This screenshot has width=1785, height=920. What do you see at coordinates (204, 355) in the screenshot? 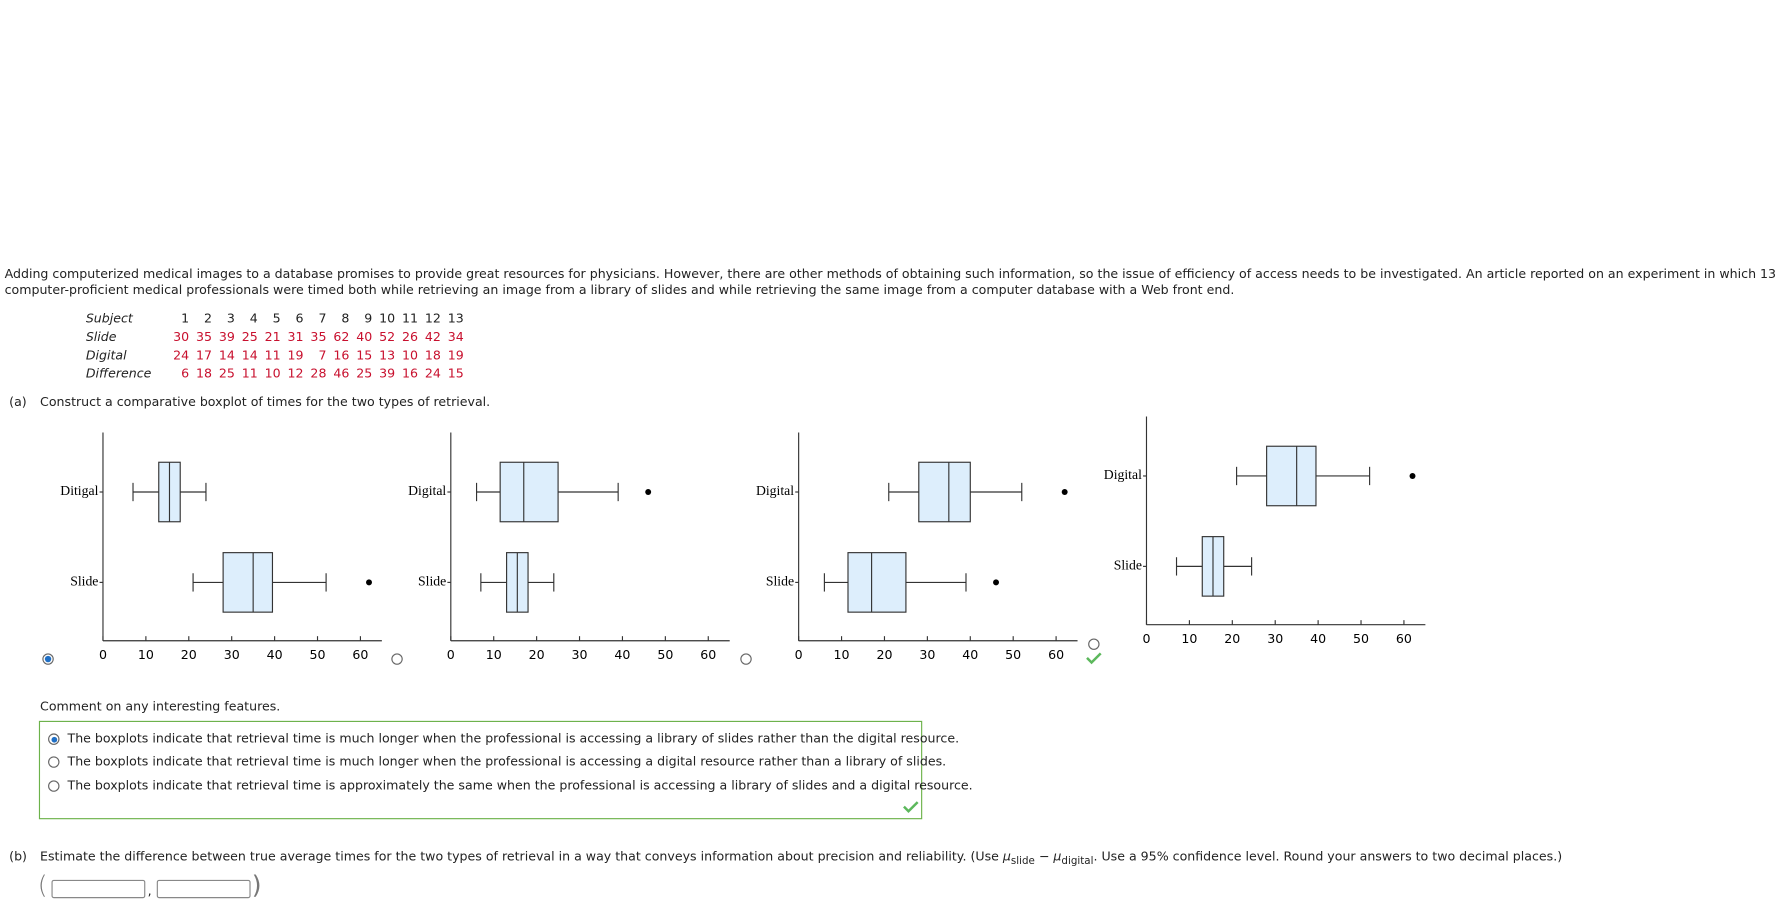
I see `cell: 17` at bounding box center [204, 355].